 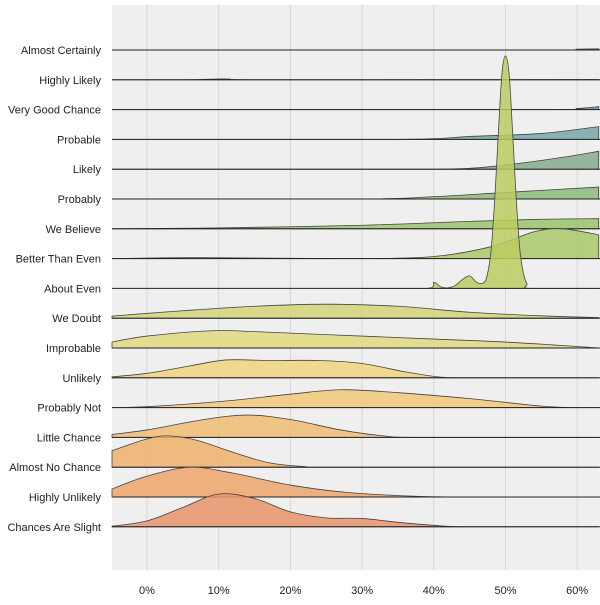 What do you see at coordinates (61, 51) in the screenshot?
I see `y-category-label: Almost Certainly` at bounding box center [61, 51].